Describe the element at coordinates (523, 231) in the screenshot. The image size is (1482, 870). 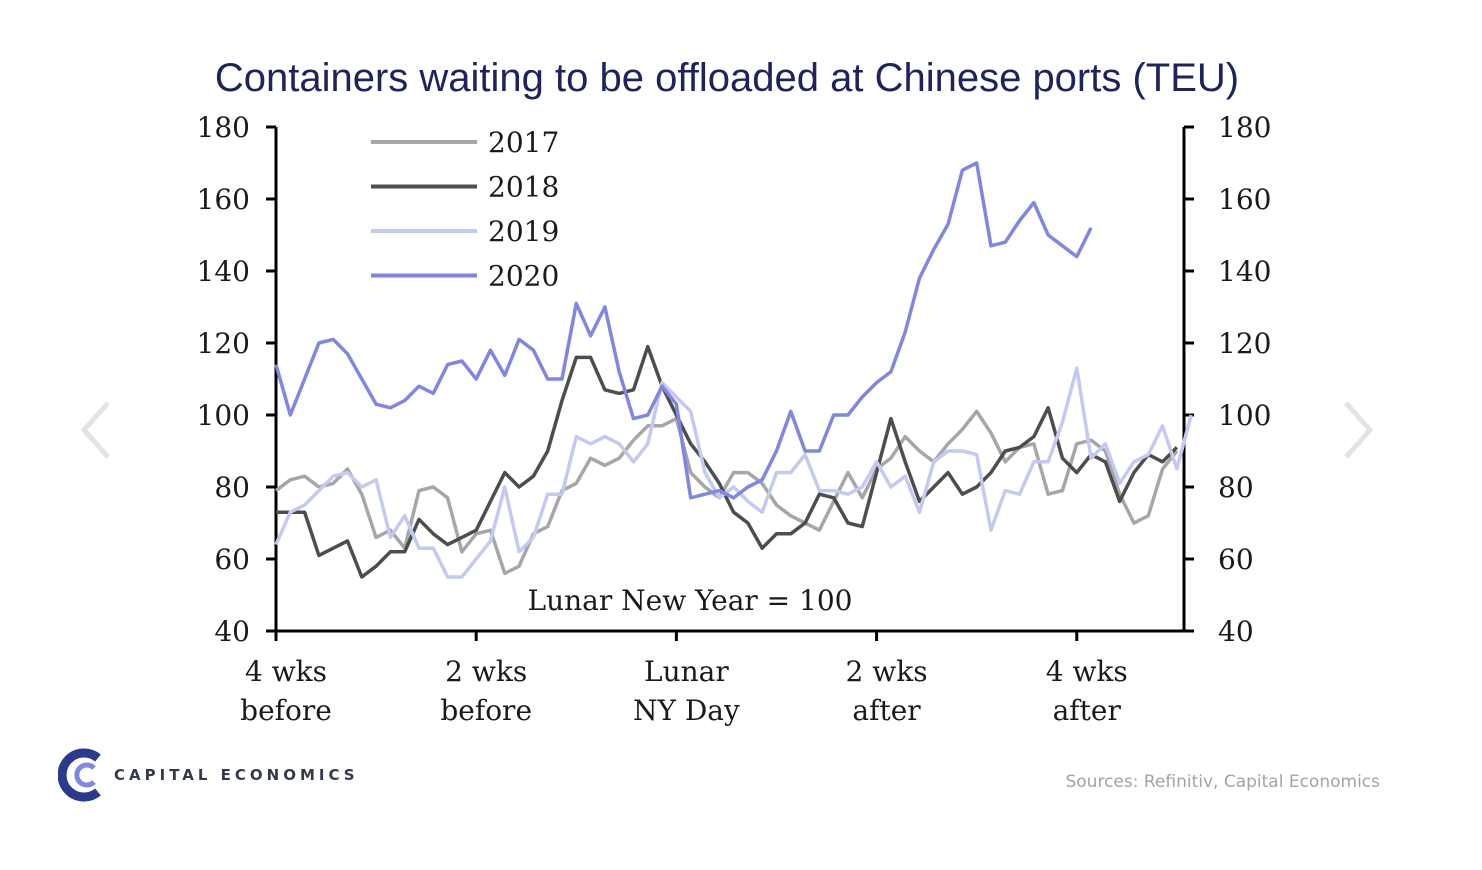
I see `legend-label: 2019` at that location.